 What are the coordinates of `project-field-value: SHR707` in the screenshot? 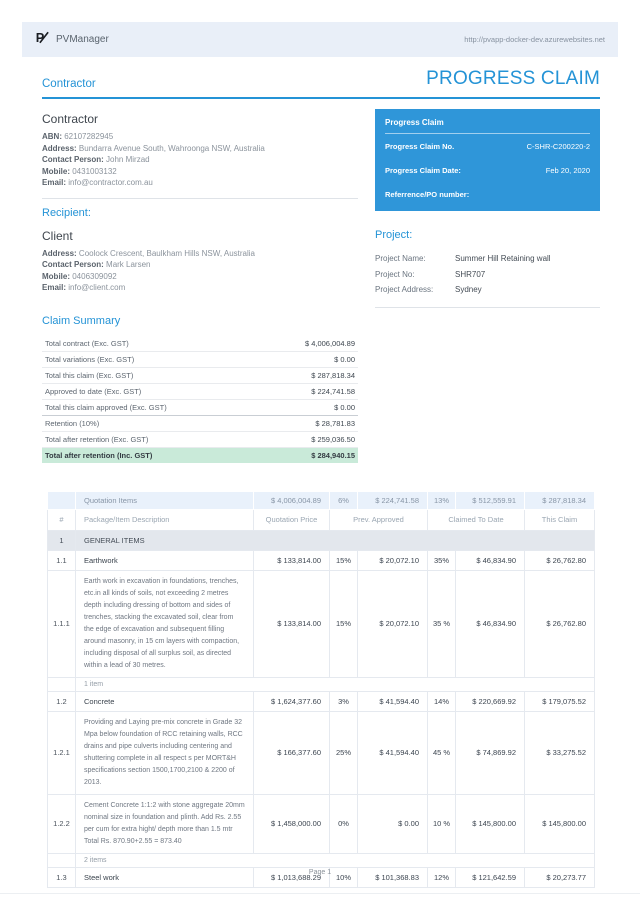 It's located at (470, 274).